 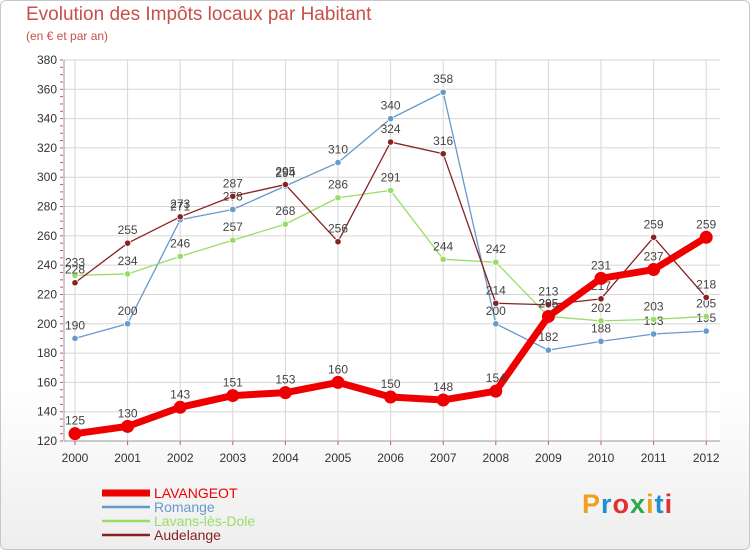 I want to click on proxiti-logo: Proxiti, so click(x=627, y=504).